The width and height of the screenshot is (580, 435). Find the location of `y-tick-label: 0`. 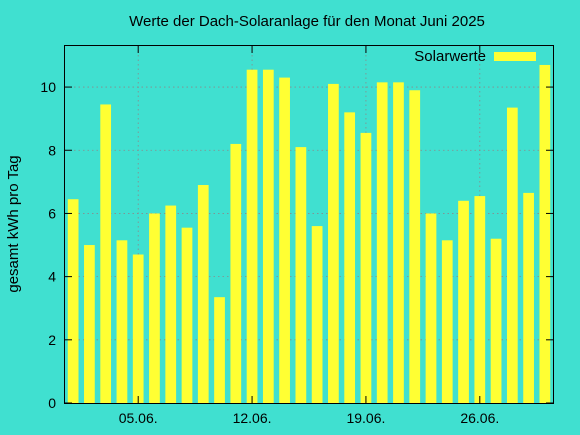

y-tick-label: 0 is located at coordinates (52, 403).